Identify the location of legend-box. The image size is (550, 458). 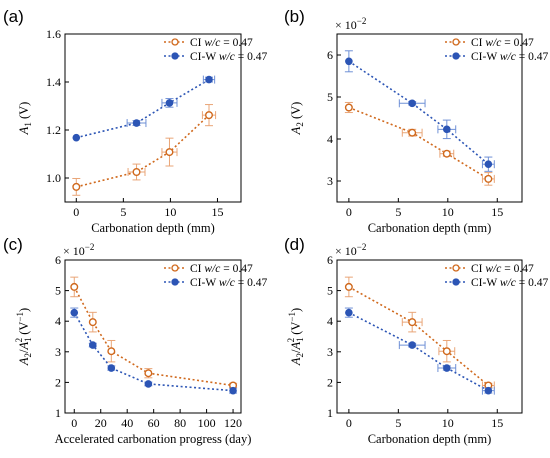
(484, 275).